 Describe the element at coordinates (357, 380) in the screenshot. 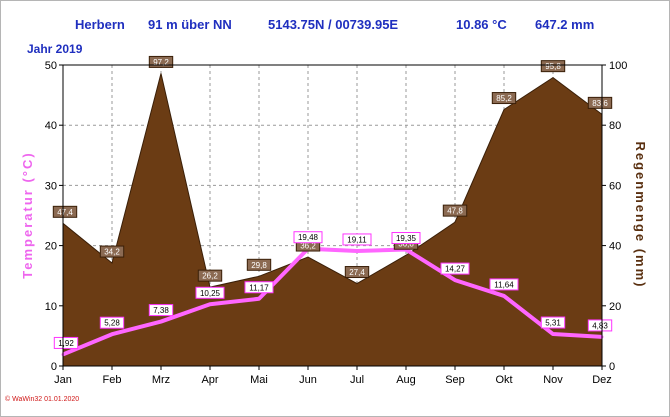

I see `x-tick-label: Jul` at that location.